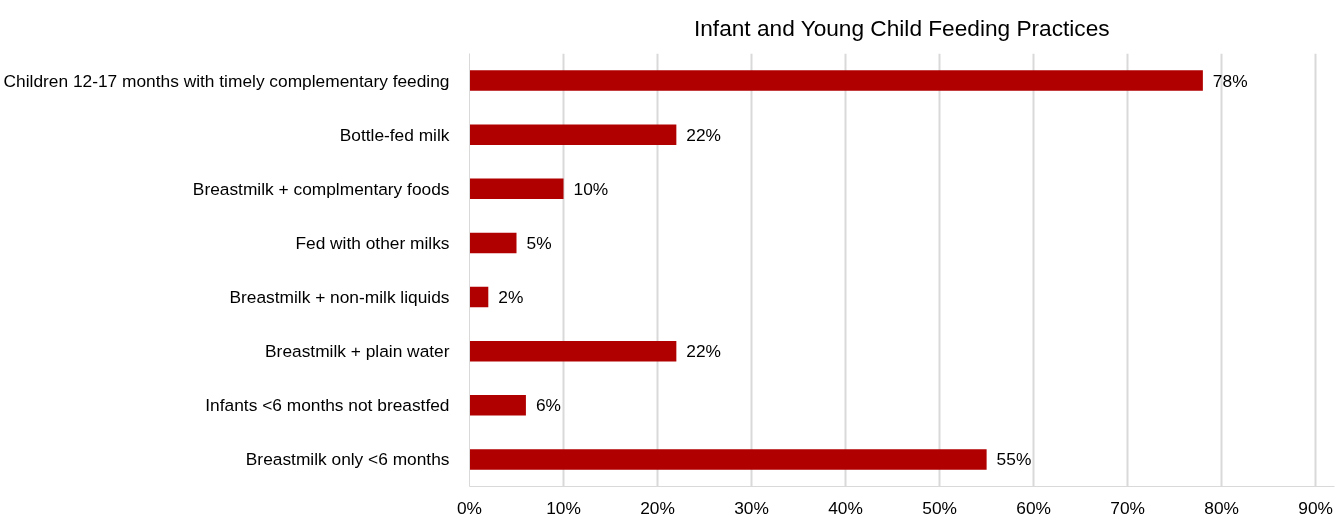 The width and height of the screenshot is (1342, 524). I want to click on x-tick-label: 10%, so click(563, 507).